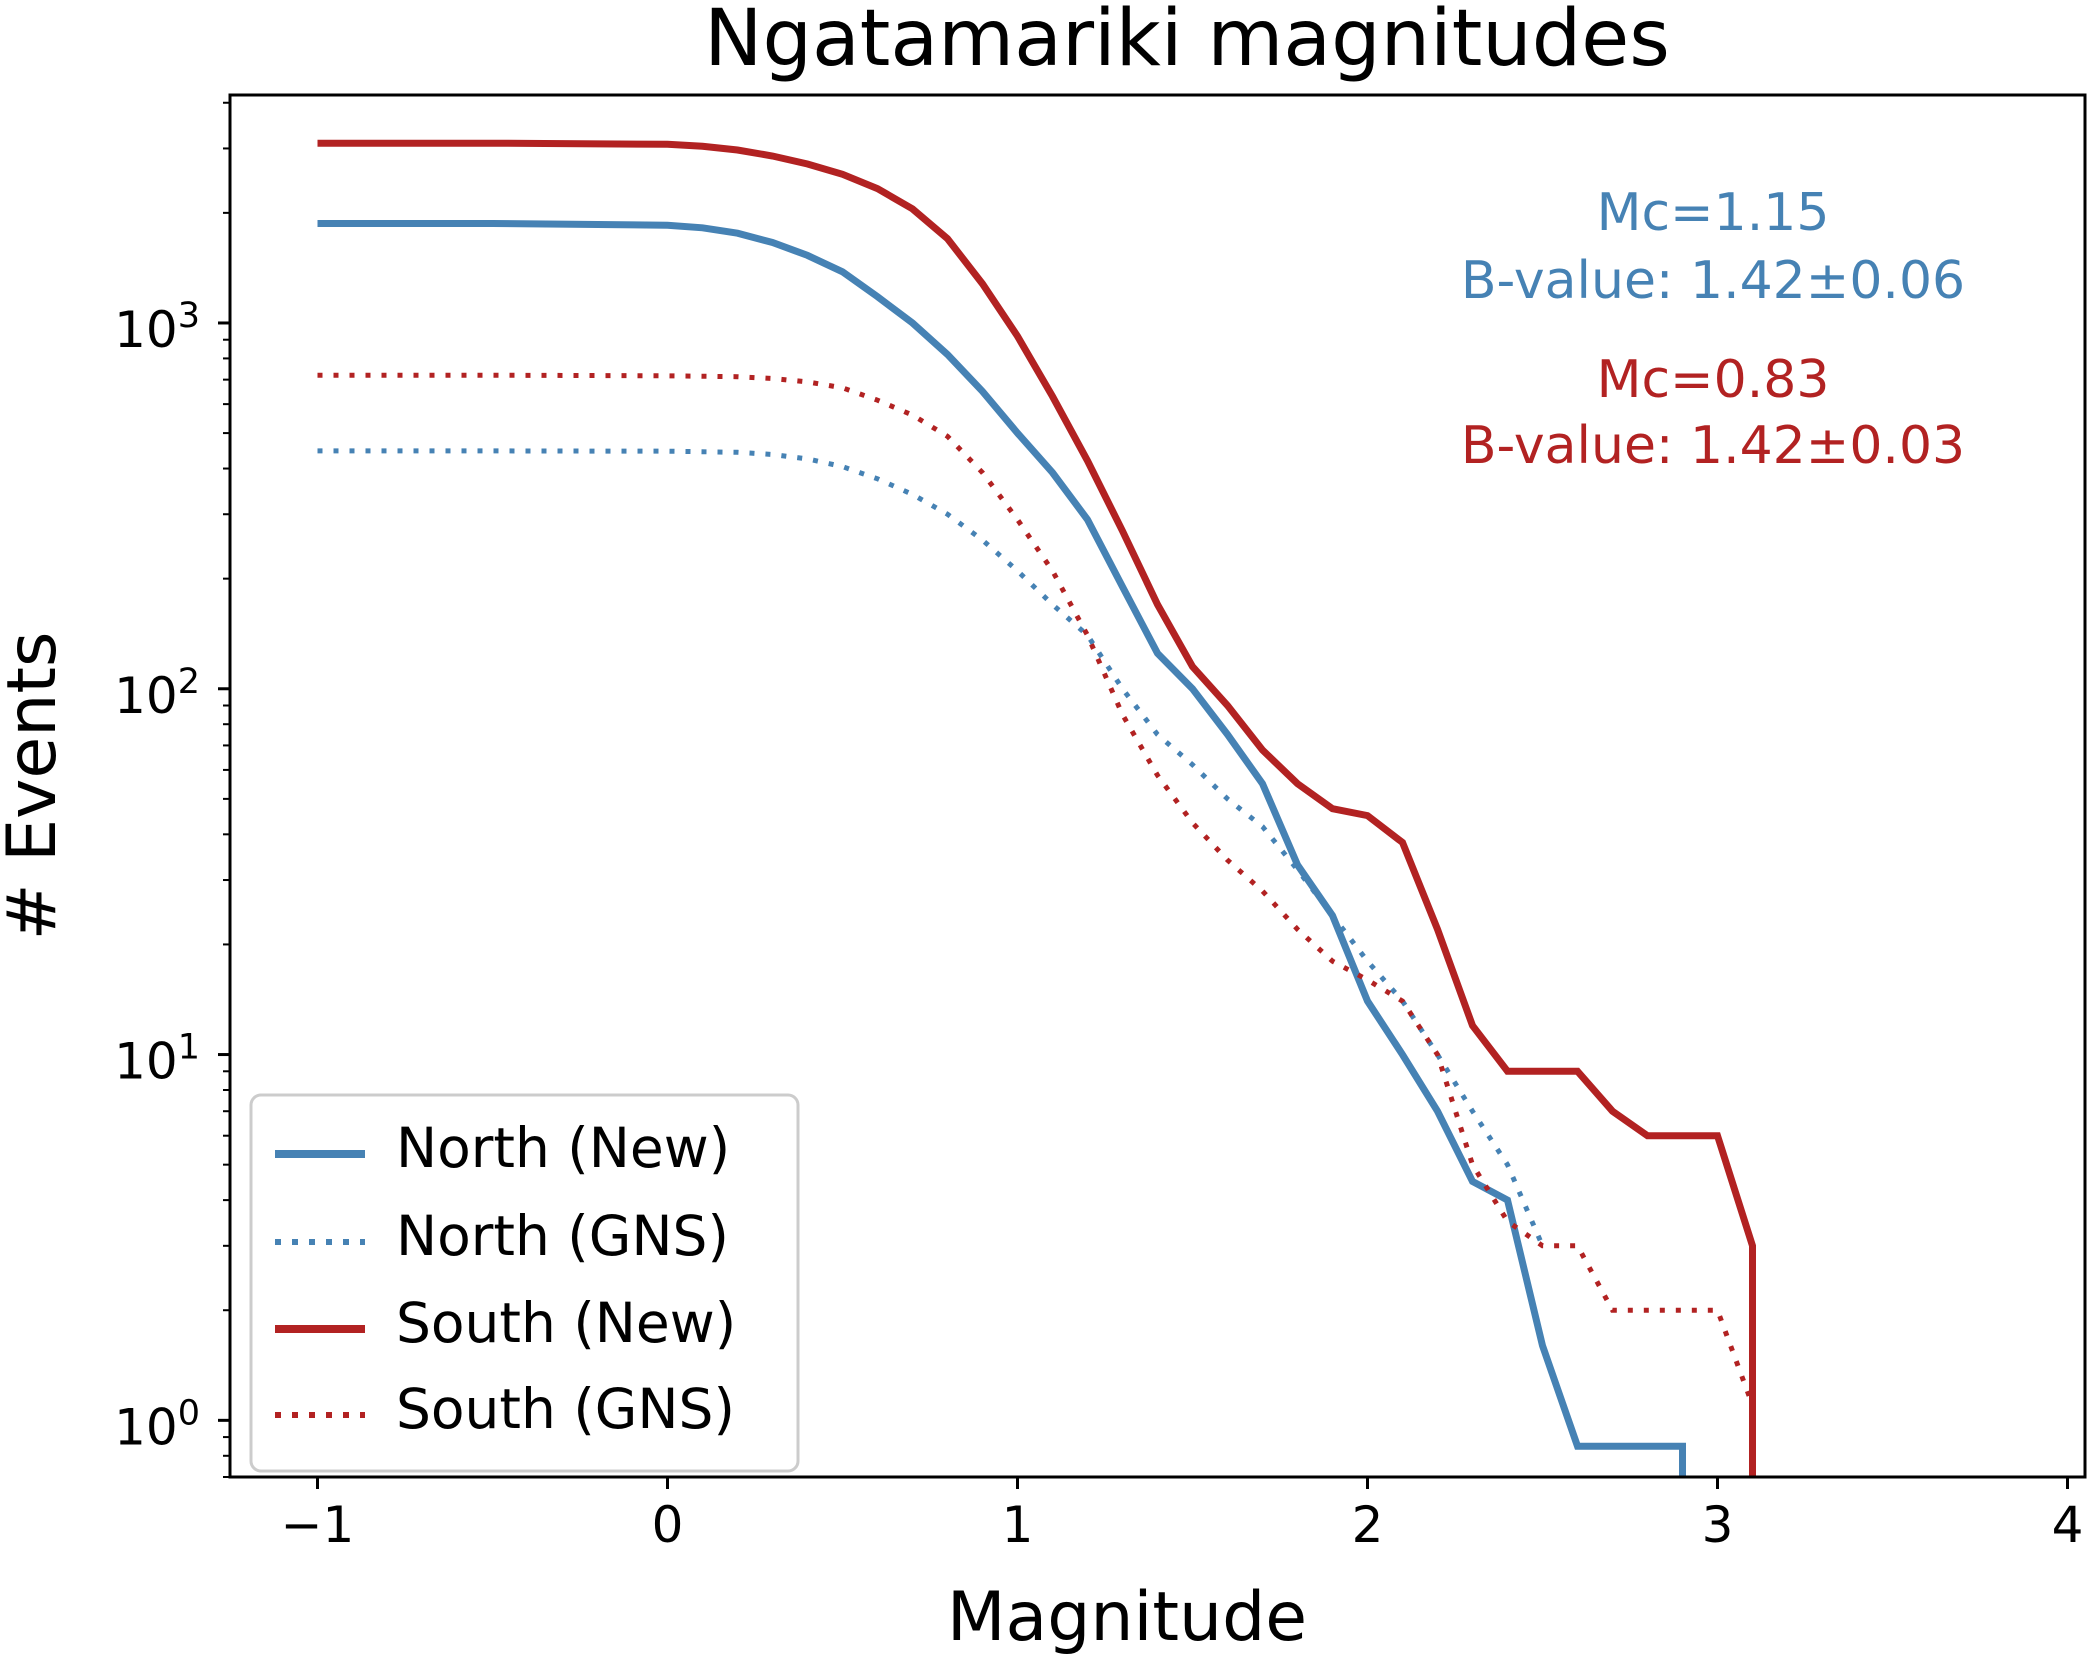  What do you see at coordinates (1182, 1515) in the screenshot?
I see `x-axis-ticks: −1 0 1 2 3 4` at bounding box center [1182, 1515].